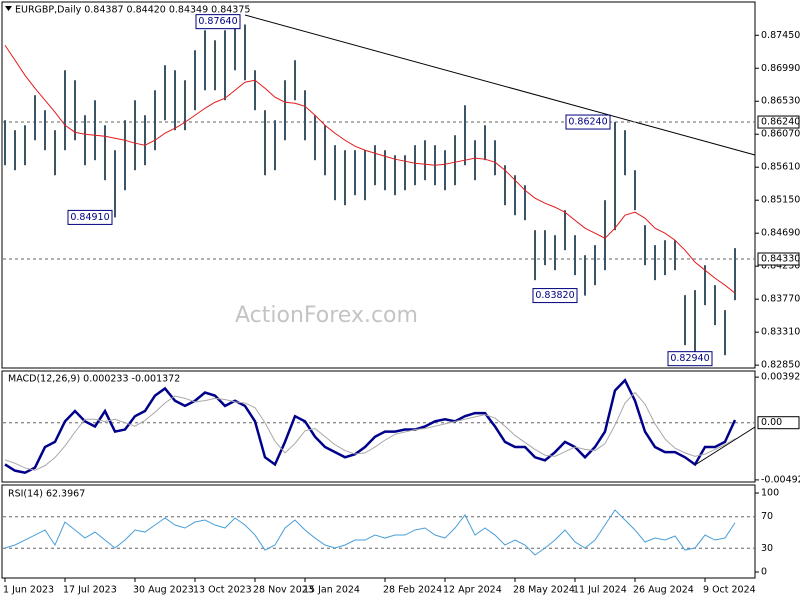 Image resolution: width=800 pixels, height=600 pixels. Describe the element at coordinates (780, 101) in the screenshot. I see `y-tick-label: 0.86530` at that location.